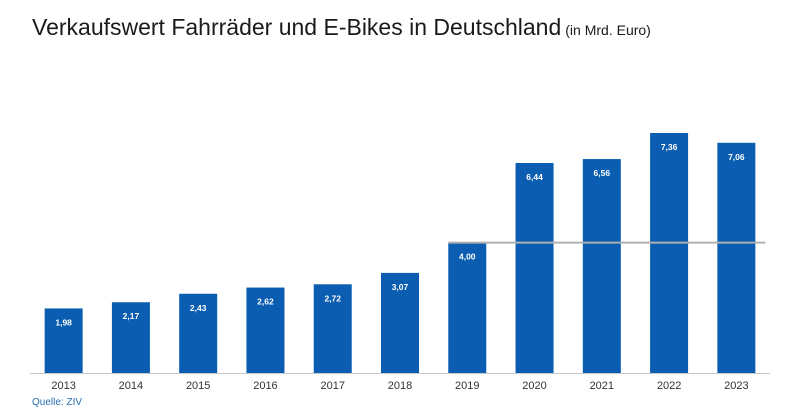  Describe the element at coordinates (736, 257) in the screenshot. I see `bar-2023` at that location.